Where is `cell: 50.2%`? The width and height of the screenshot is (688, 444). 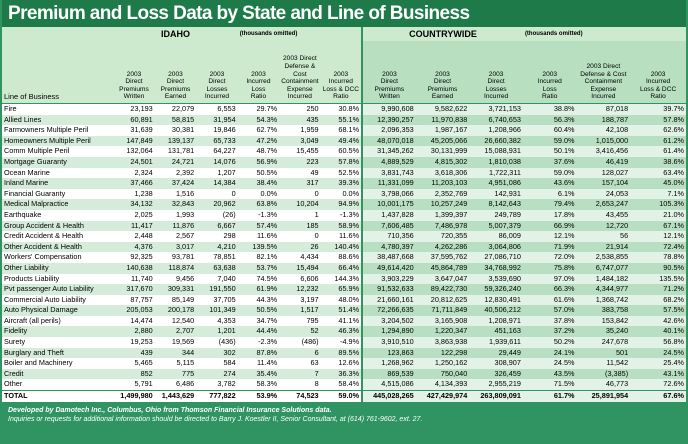 cell: 50.2% is located at coordinates (549, 342).